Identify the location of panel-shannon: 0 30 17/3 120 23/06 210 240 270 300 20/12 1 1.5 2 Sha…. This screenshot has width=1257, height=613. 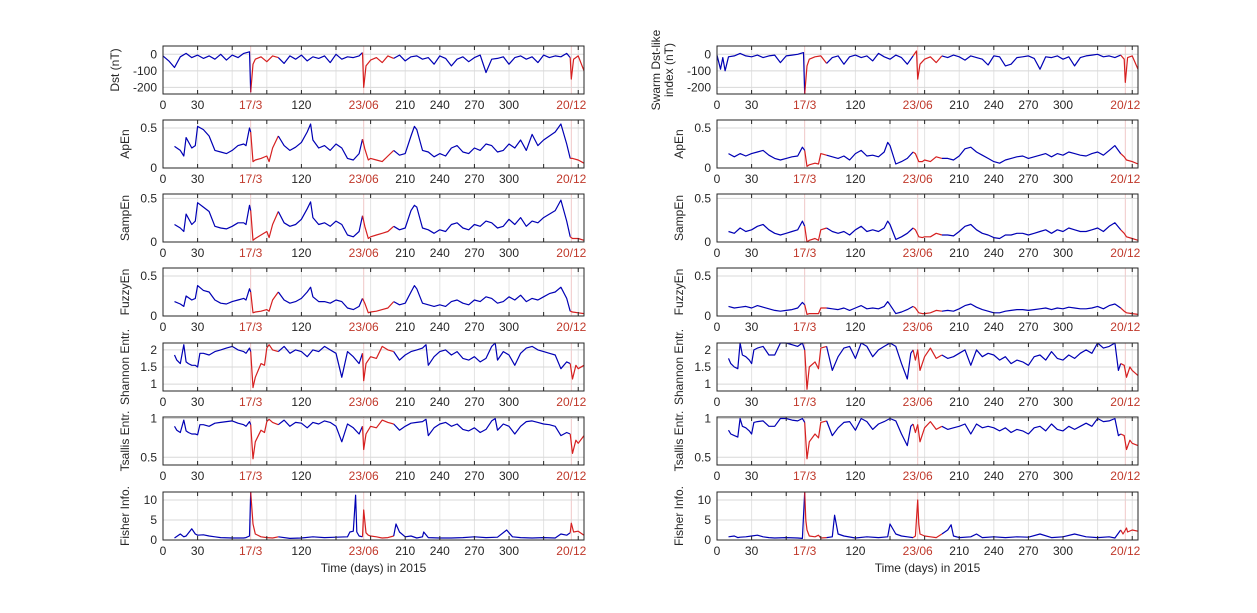
(906, 369).